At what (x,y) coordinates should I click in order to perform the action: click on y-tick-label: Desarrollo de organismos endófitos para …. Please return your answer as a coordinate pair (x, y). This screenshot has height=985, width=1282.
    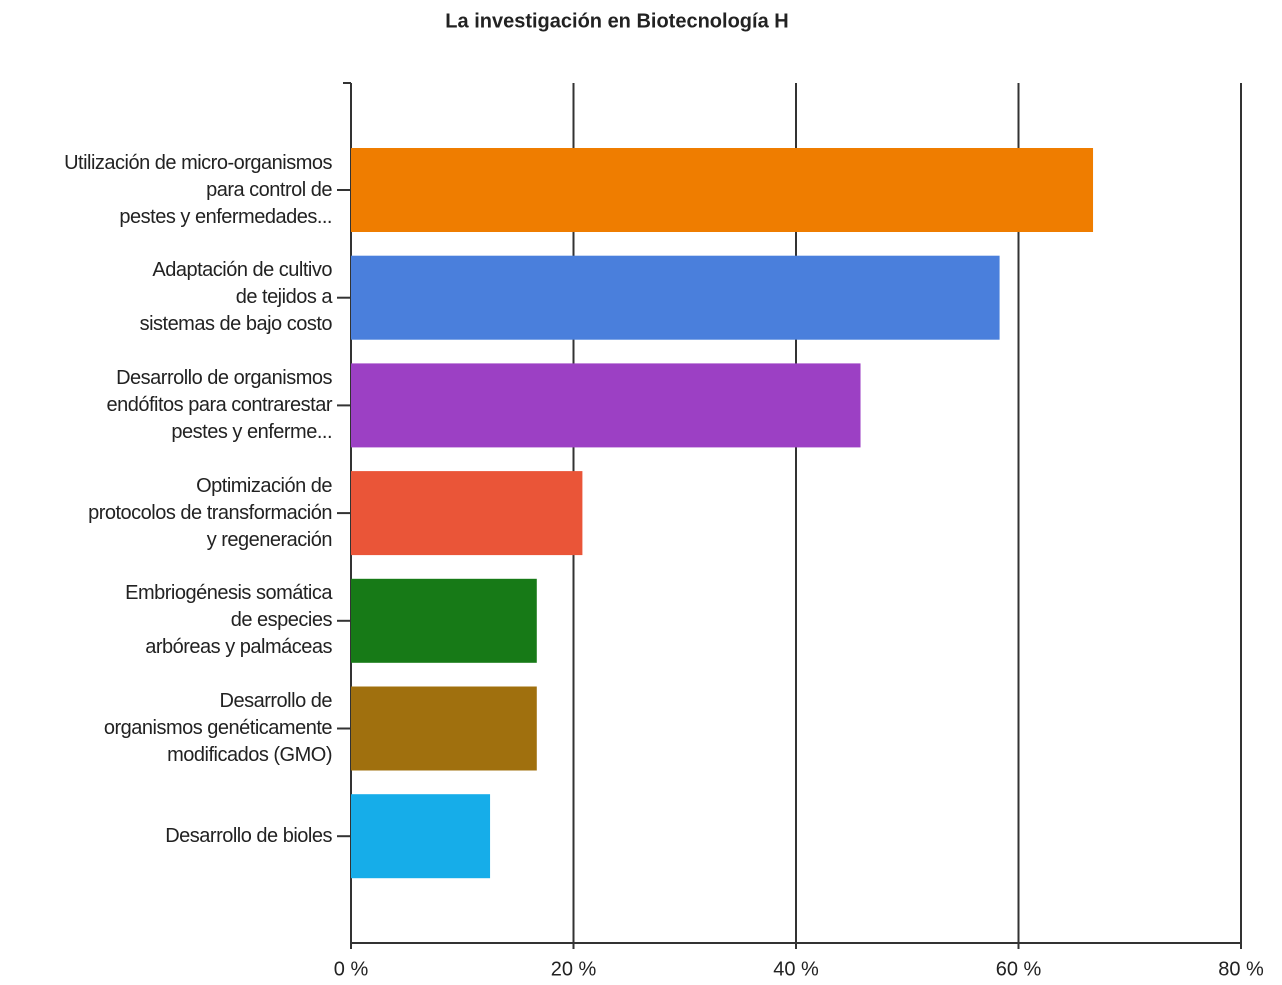
    Looking at the image, I should click on (219, 404).